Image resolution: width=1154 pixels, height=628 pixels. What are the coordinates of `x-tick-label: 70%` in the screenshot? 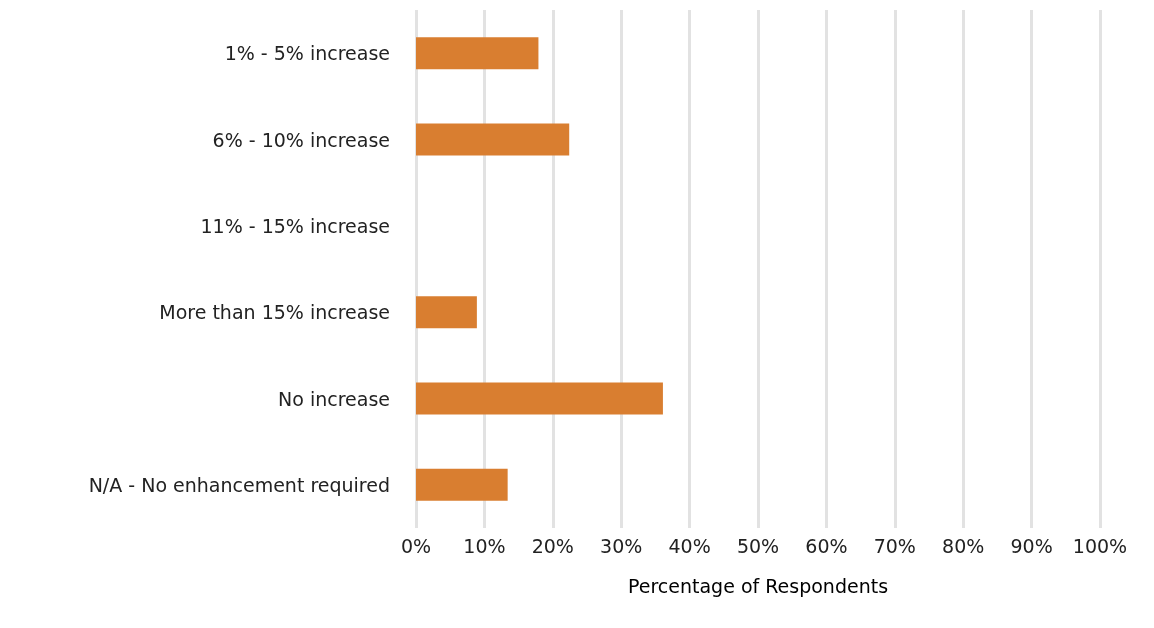 It's located at (894, 545).